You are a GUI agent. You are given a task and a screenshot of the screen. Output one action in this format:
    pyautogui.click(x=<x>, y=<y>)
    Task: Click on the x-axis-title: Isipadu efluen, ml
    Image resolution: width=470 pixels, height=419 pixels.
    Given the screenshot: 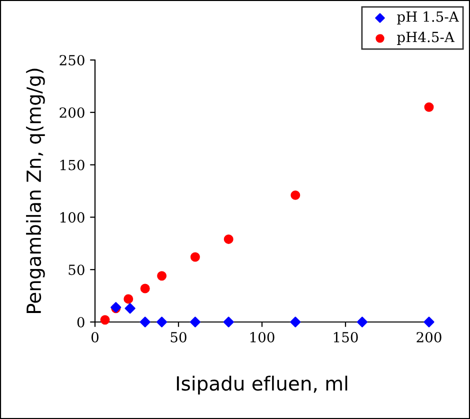 What is the action you would take?
    pyautogui.click(x=262, y=385)
    